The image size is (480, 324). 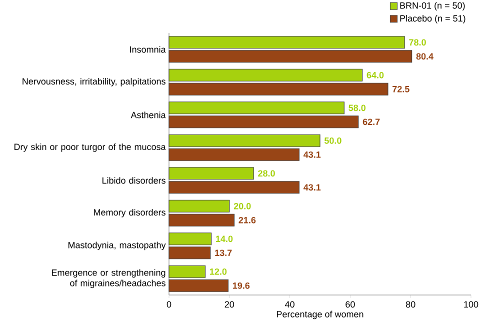 I want to click on data-label: 19.6, so click(x=241, y=285).